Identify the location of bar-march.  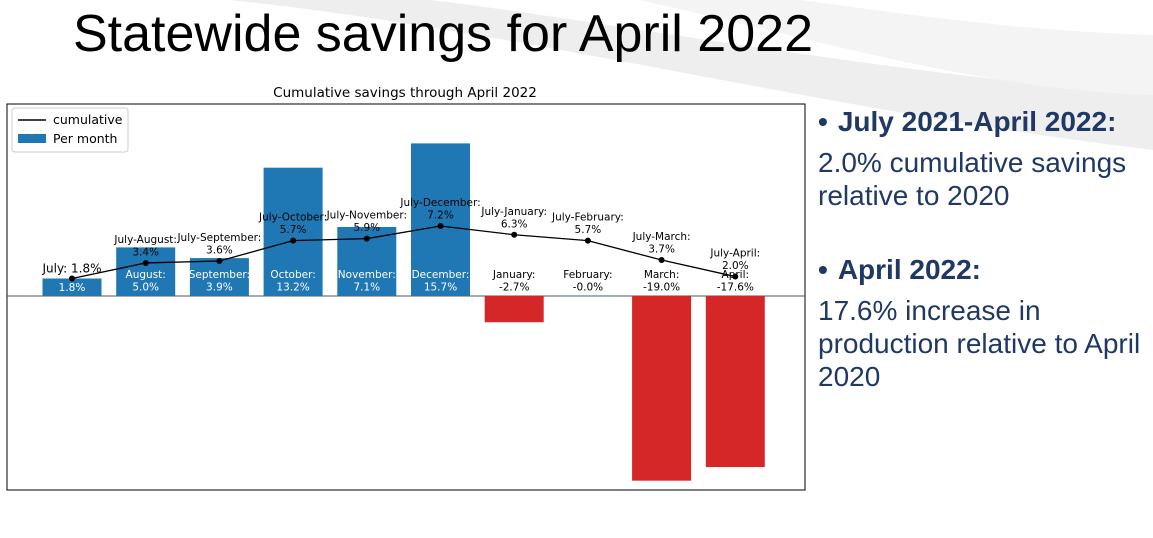
(662, 388).